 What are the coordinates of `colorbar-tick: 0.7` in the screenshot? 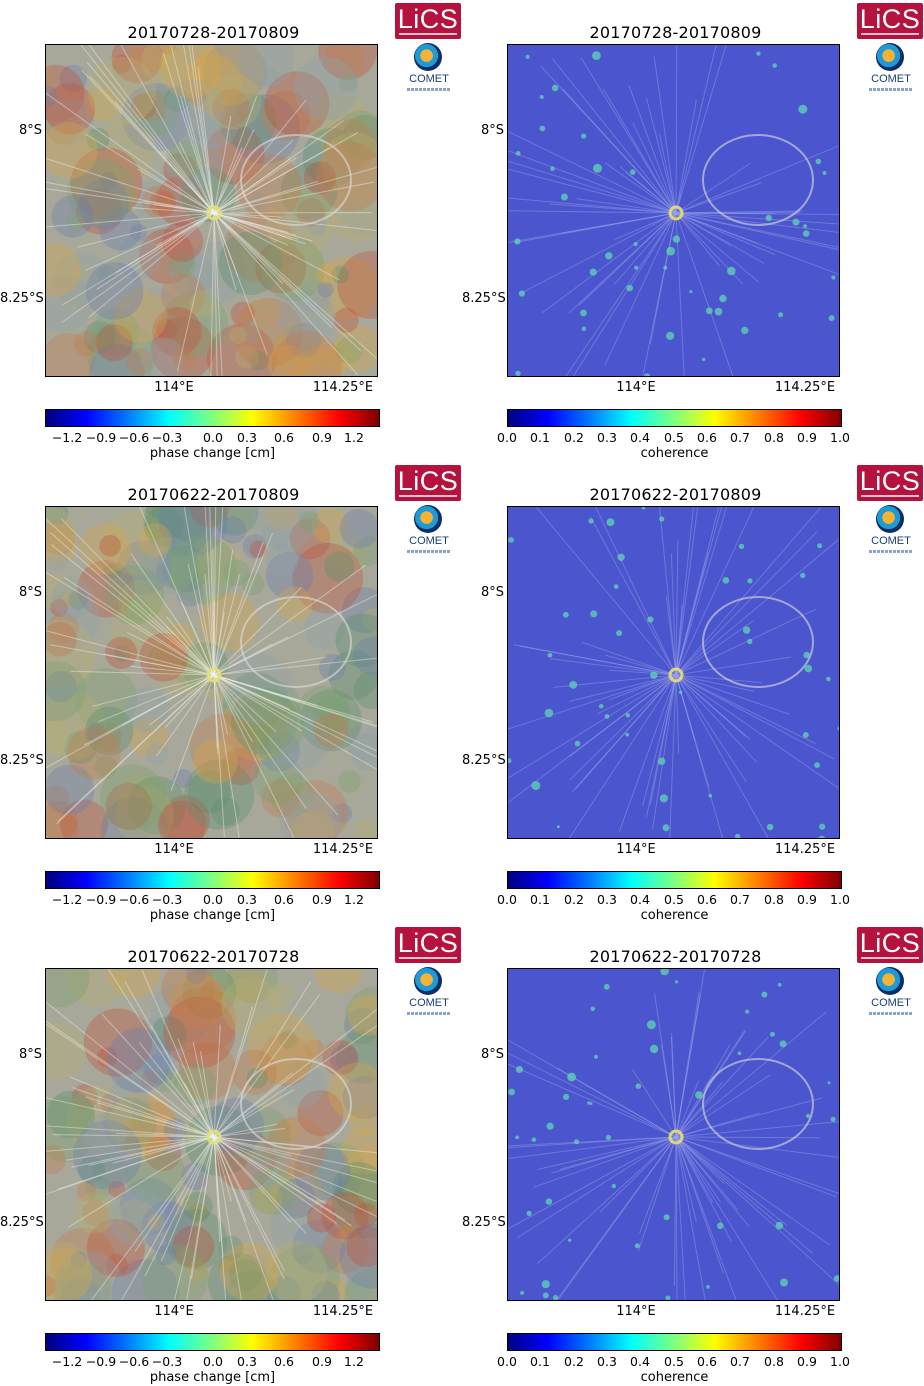 It's located at (740, 899).